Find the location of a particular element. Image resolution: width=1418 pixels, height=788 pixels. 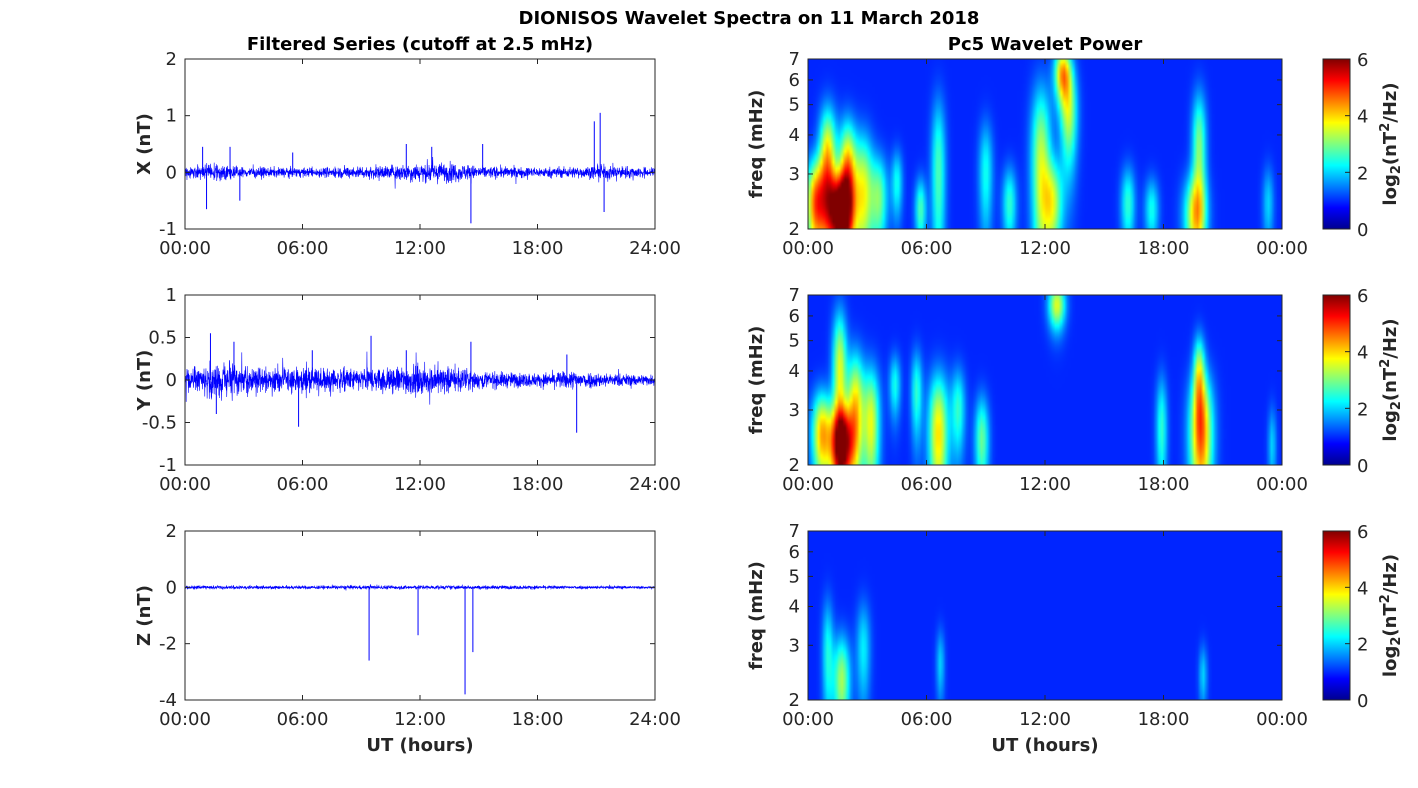

wavelet-z-ytick-label: 3 is located at coordinates (794, 645).